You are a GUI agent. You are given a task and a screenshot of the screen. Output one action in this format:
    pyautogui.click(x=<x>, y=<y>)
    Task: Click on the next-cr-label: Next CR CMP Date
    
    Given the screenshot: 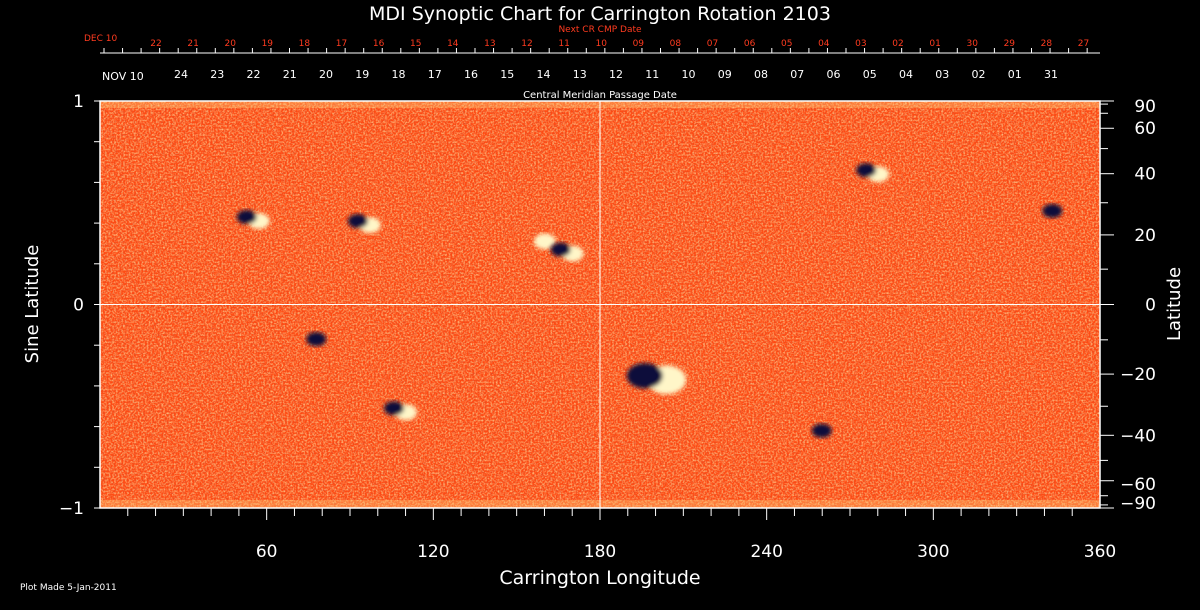 What is the action you would take?
    pyautogui.click(x=600, y=30)
    